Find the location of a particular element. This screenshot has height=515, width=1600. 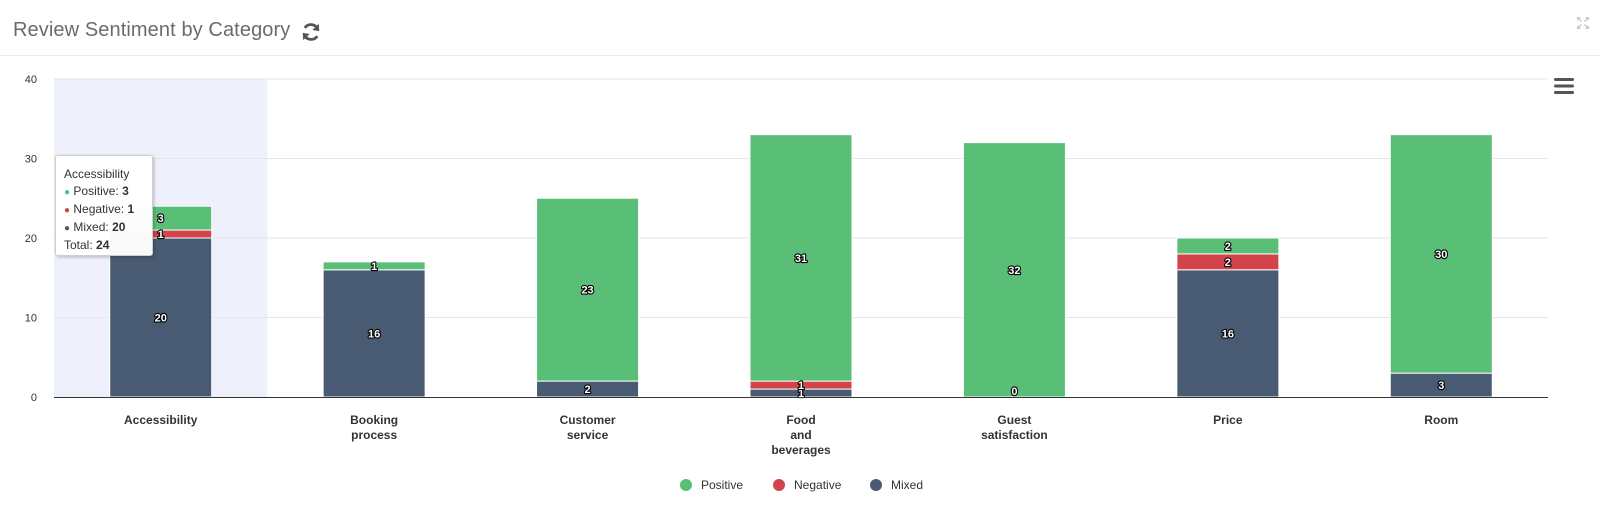

legend-label-negative: Negative is located at coordinates (818, 485).